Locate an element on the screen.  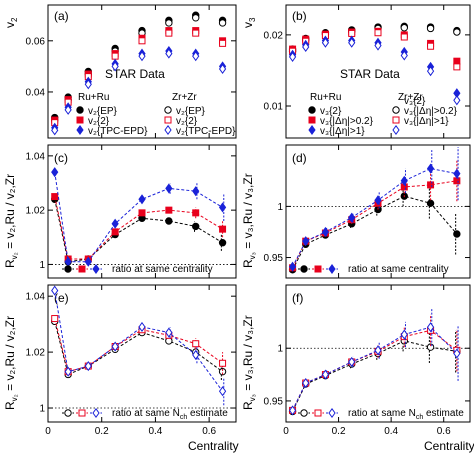
panel-f-ytick-label-1: 1 is located at coordinates (280, 349).